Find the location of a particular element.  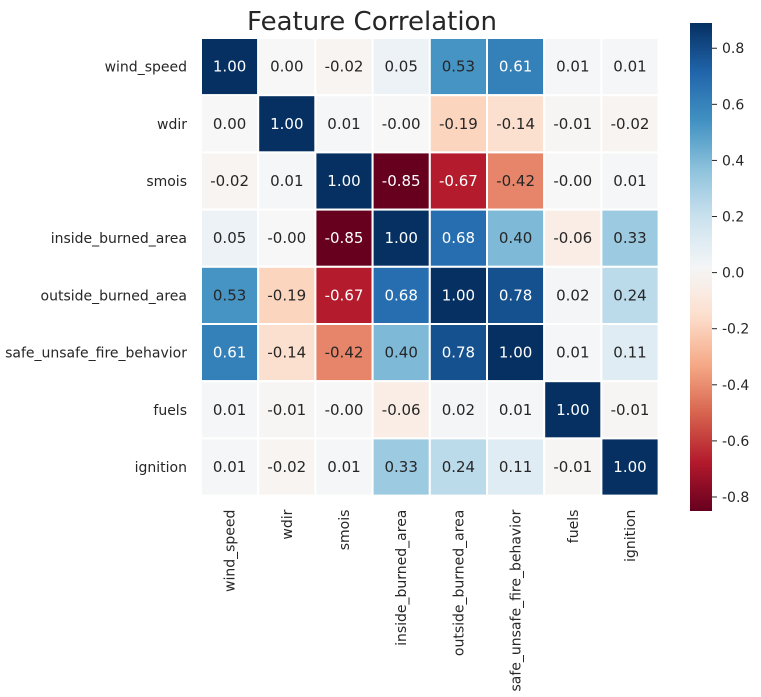

heatmap-cell-value: 0.11 is located at coordinates (515, 467).